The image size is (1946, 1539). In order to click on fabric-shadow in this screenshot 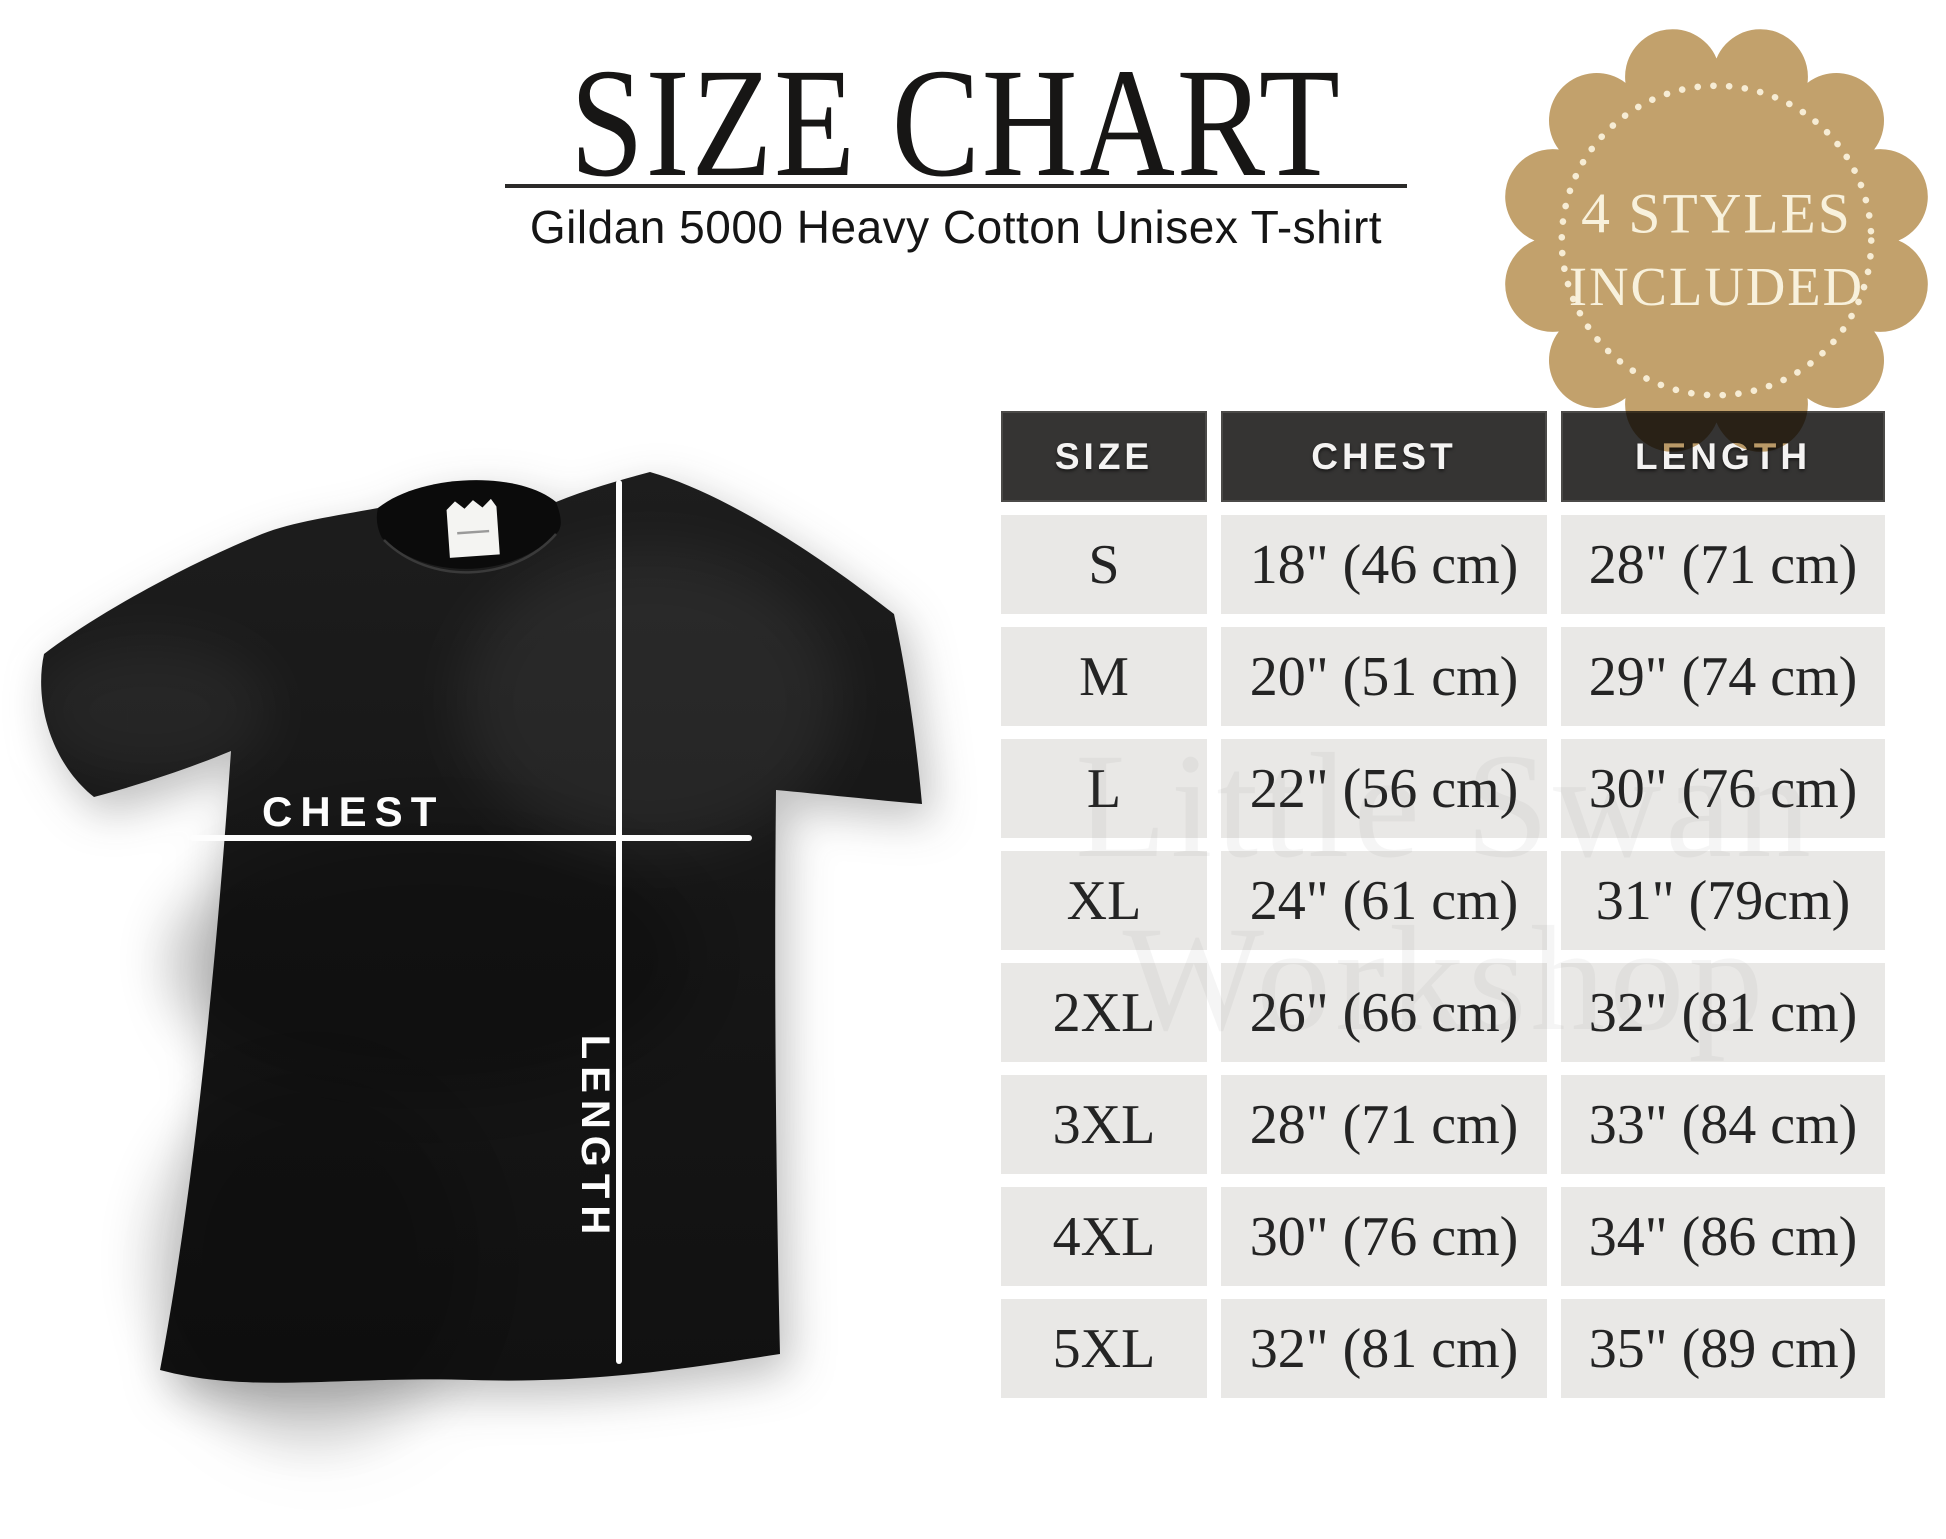, I will do `click(430, 960)`.